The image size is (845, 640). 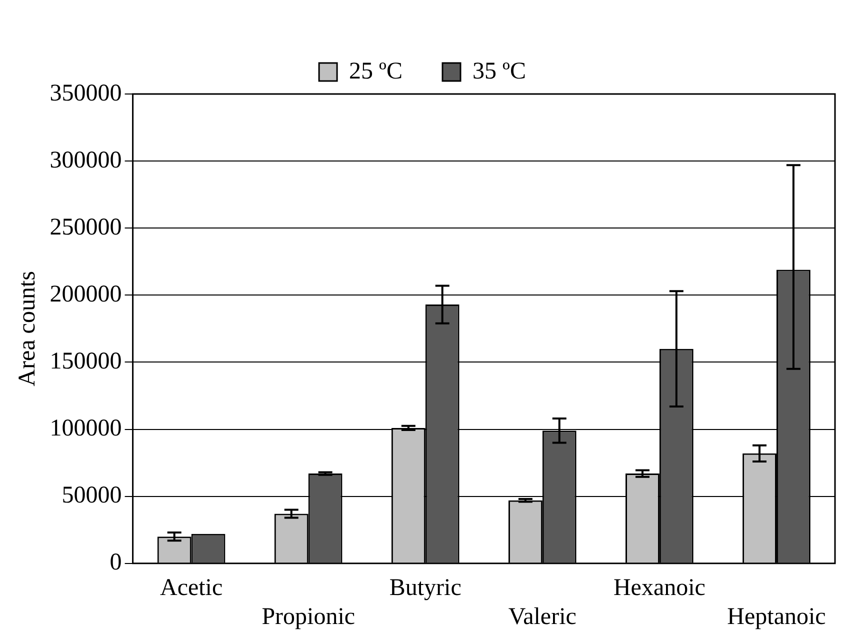 I want to click on x-tick-label: Propionic, so click(x=309, y=617).